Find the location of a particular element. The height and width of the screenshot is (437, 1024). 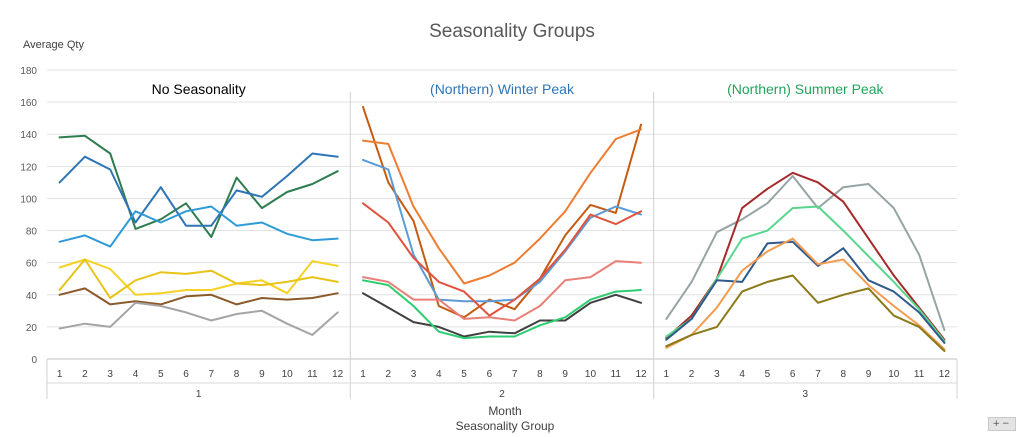

y-tick-label: 100 is located at coordinates (28, 199).